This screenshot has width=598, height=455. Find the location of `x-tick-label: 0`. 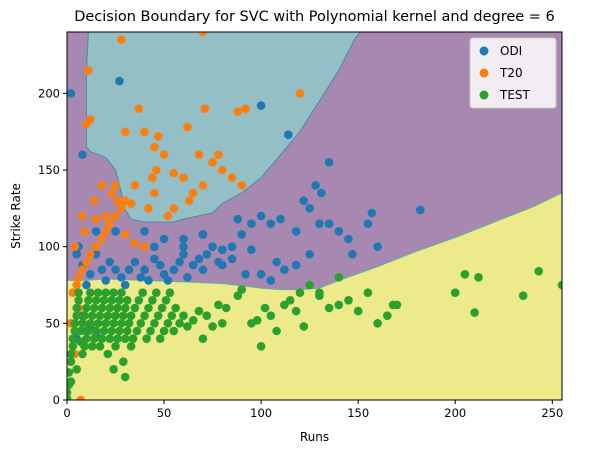

x-tick-label: 0 is located at coordinates (66, 413).